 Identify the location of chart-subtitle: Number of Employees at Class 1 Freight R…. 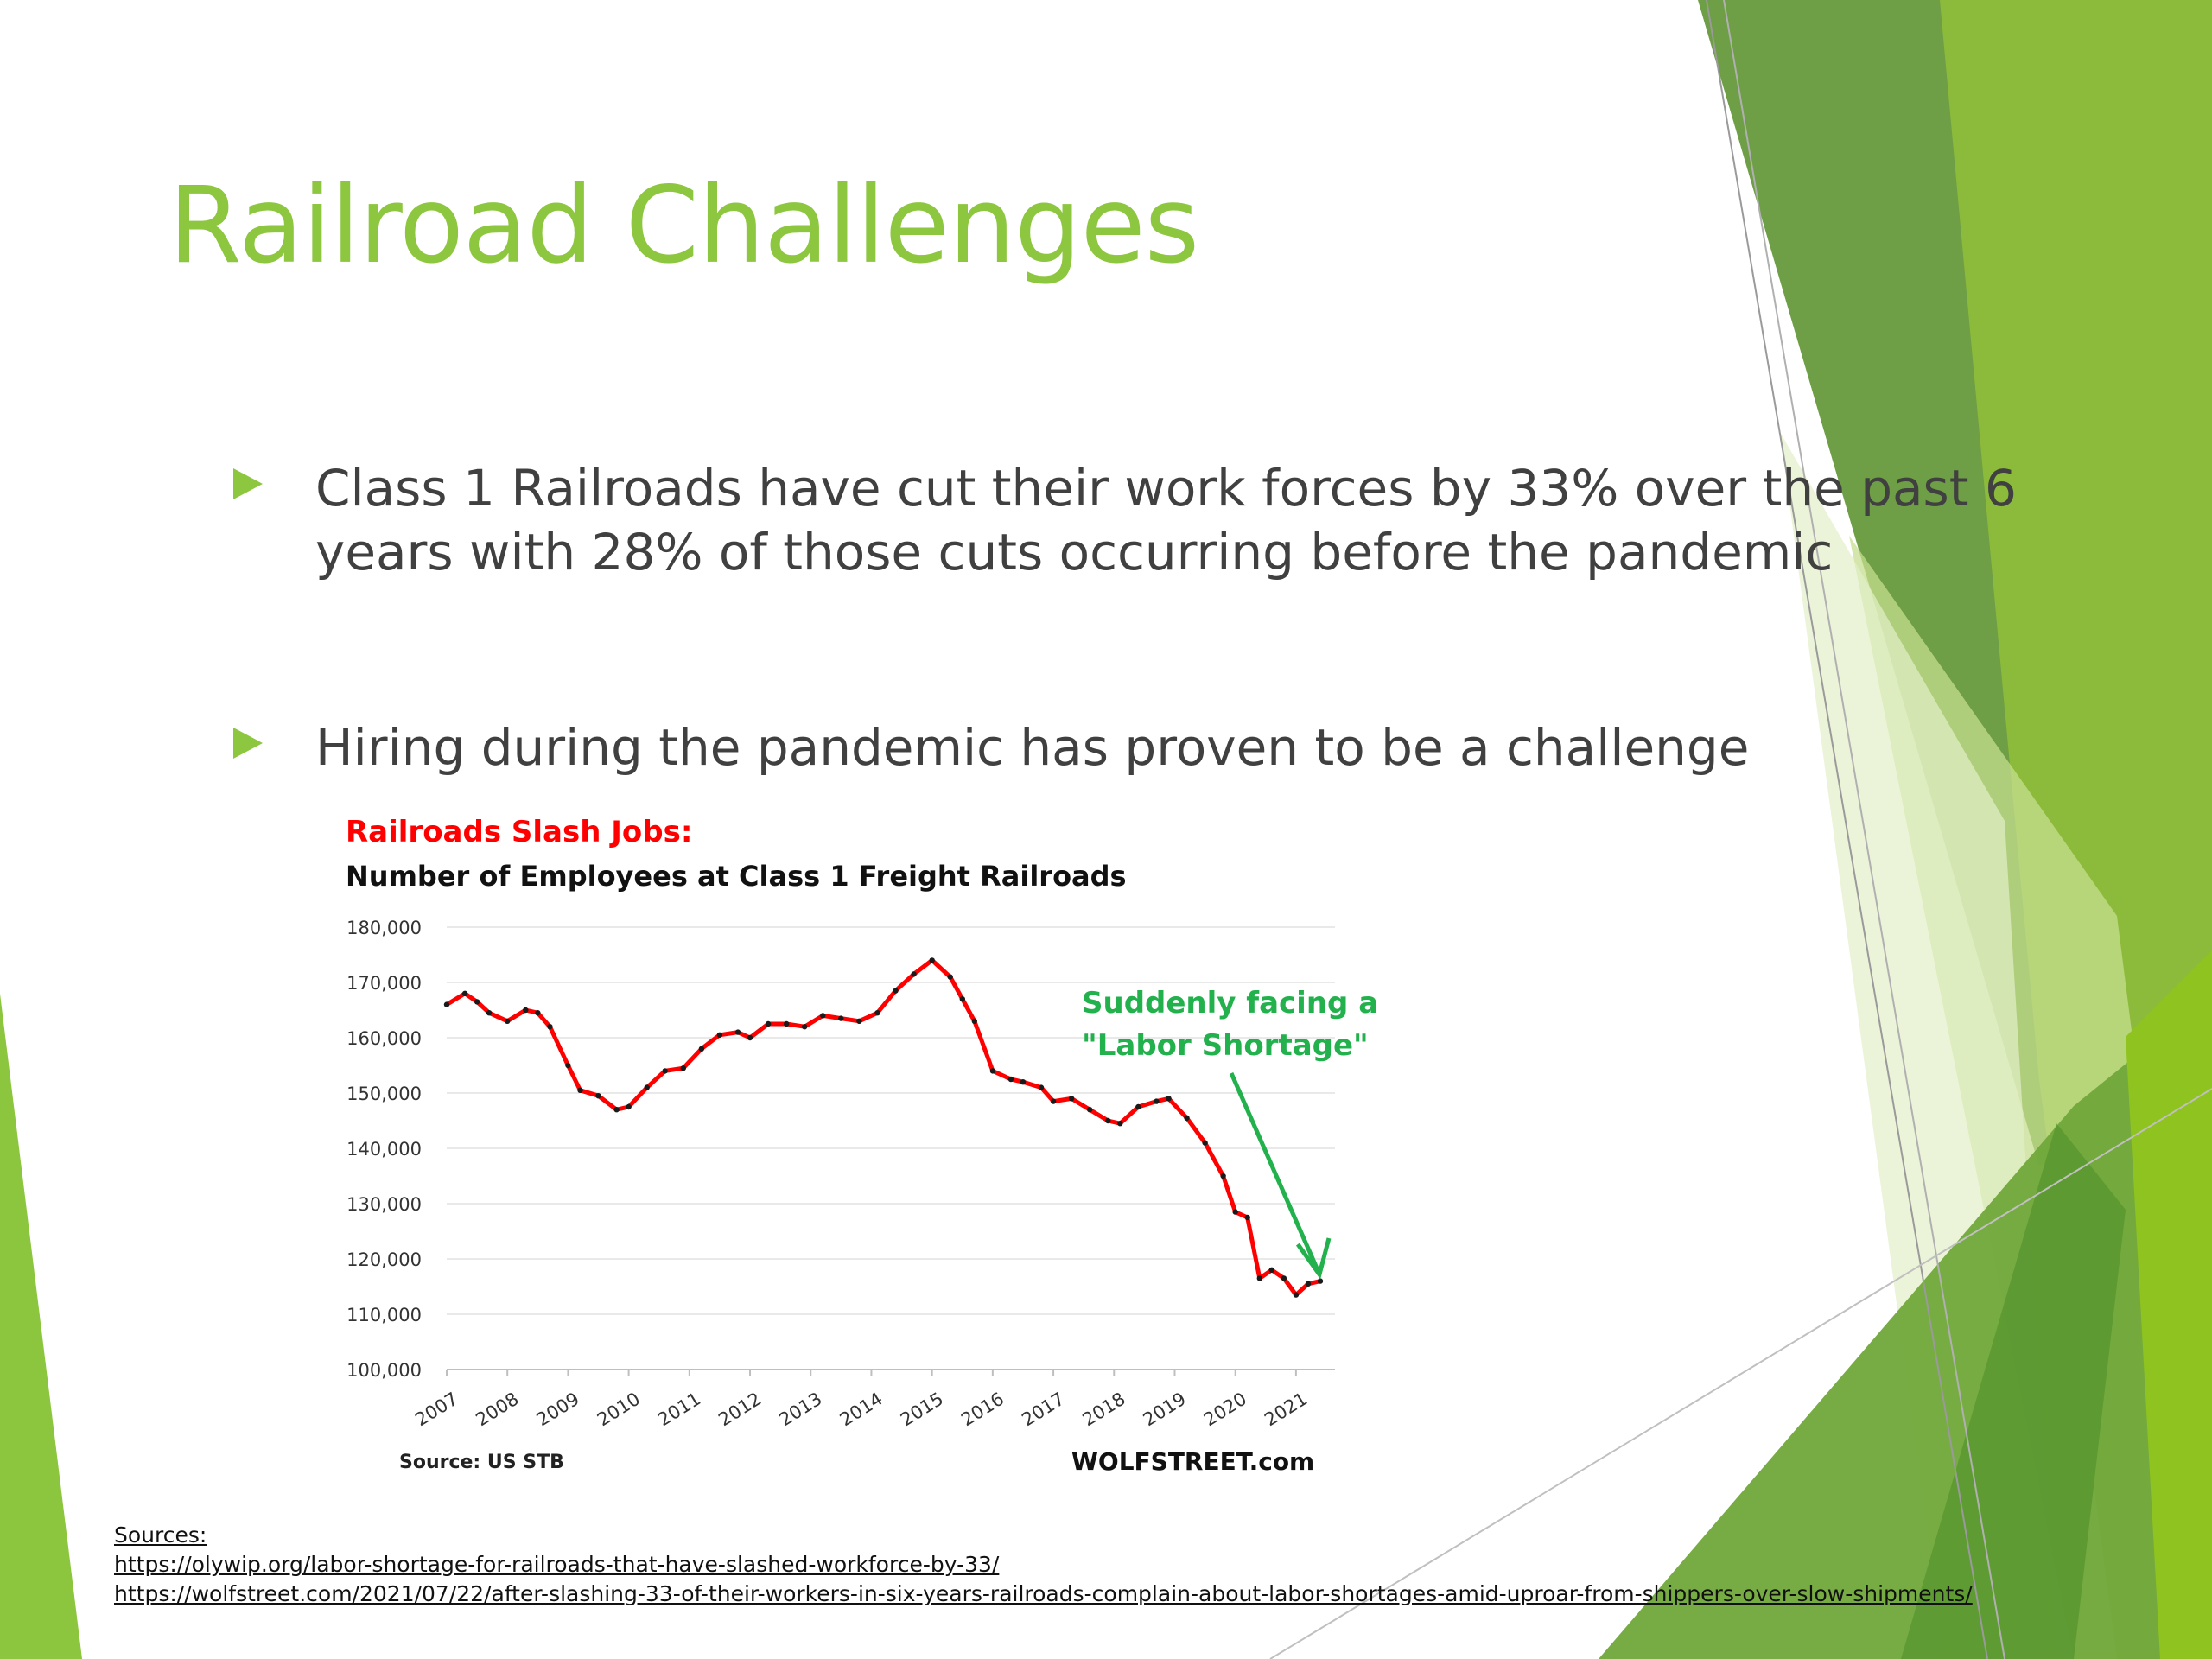
(736, 876).